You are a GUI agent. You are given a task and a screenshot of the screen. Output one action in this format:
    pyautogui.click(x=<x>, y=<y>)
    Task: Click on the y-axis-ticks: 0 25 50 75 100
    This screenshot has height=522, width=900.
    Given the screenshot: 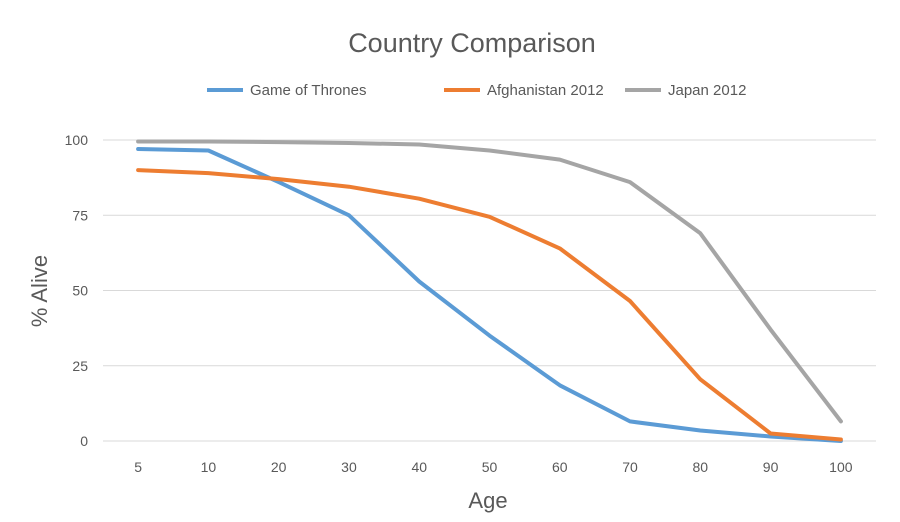 What is the action you would take?
    pyautogui.click(x=77, y=290)
    